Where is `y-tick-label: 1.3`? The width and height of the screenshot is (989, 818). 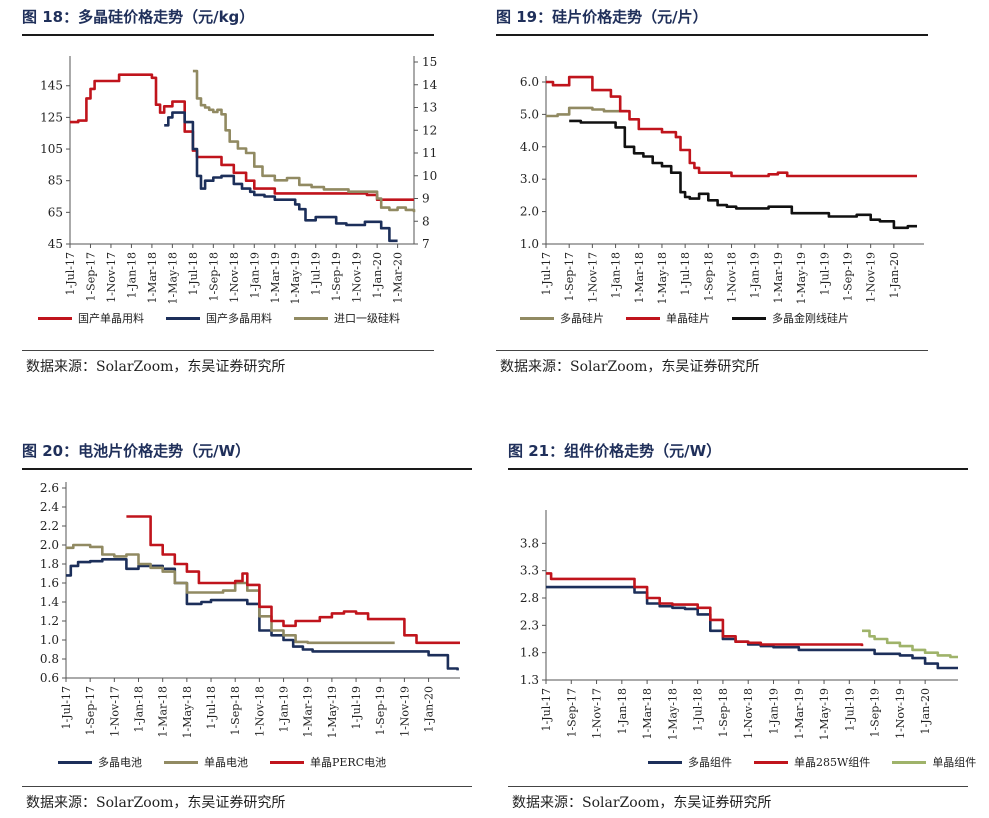
y-tick-label: 1.3 is located at coordinates (529, 680).